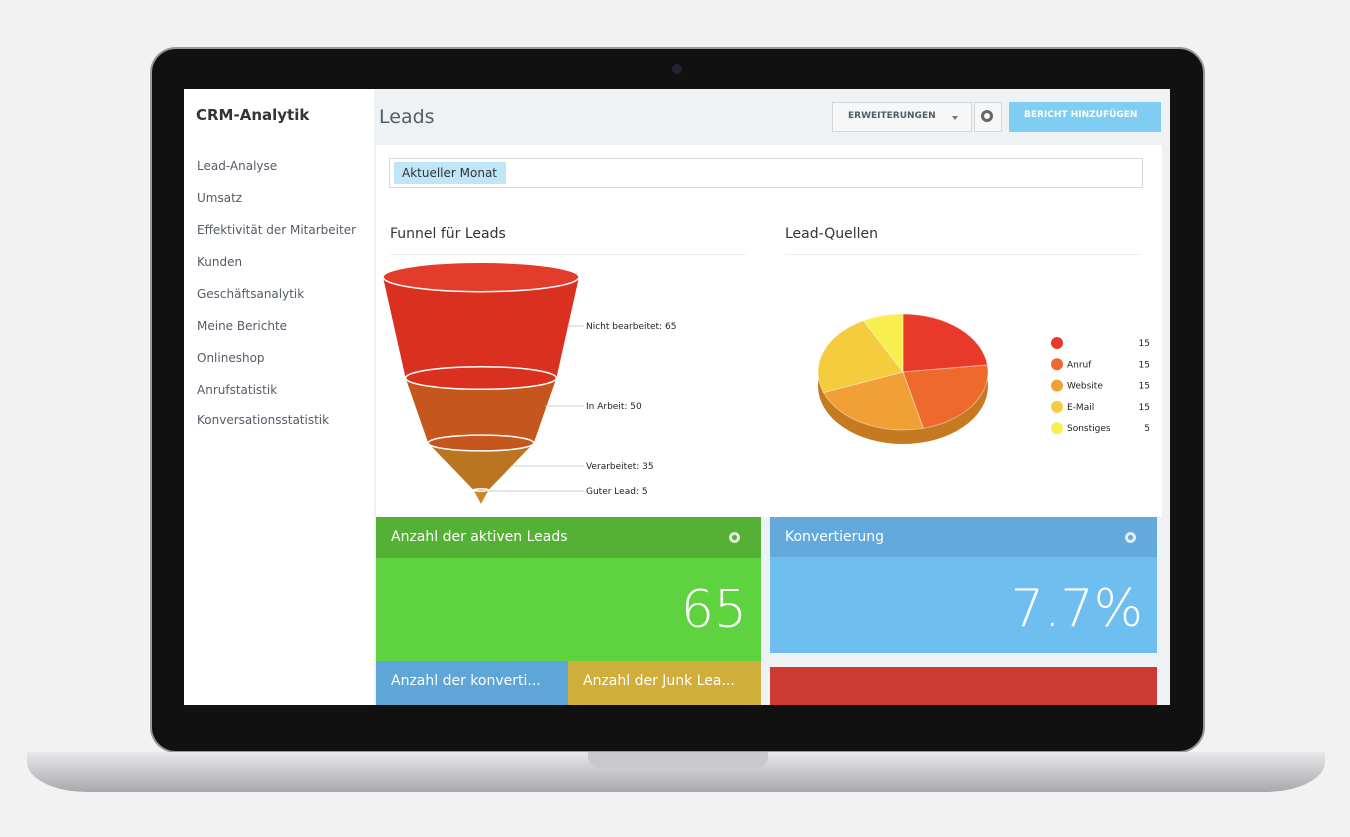 This screenshot has width=1350, height=837. Describe the element at coordinates (1089, 429) in the screenshot. I see `legend-name: Sonstiges` at that location.